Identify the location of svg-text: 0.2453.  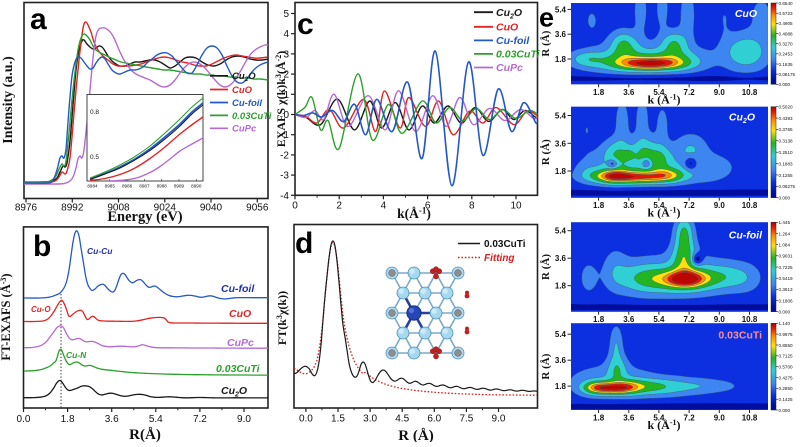
(786, 54).